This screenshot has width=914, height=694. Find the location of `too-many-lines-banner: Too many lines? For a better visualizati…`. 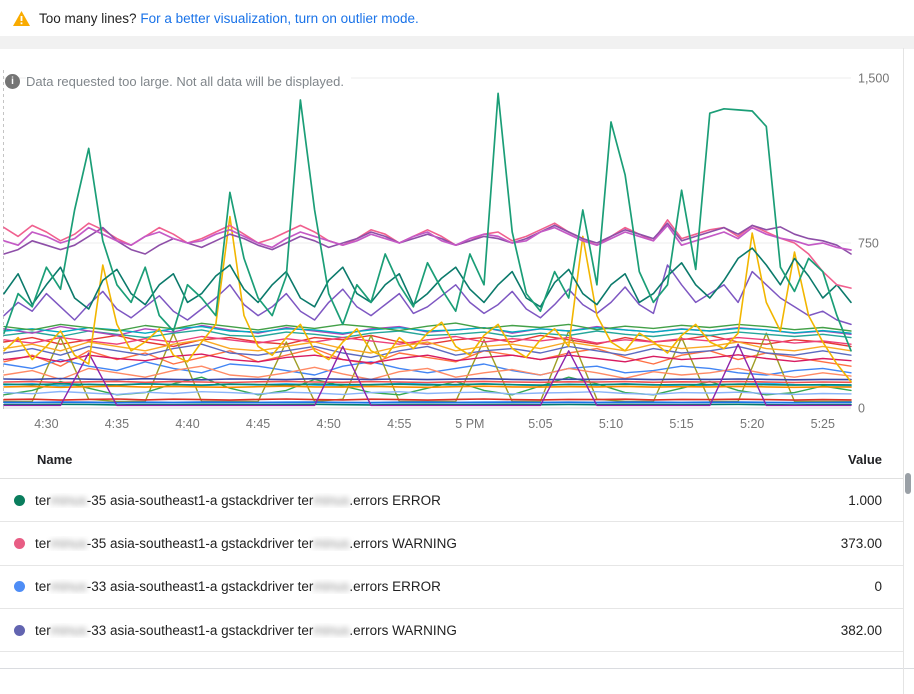

too-many-lines-banner: Too many lines? For a better visualizati… is located at coordinates (457, 18).